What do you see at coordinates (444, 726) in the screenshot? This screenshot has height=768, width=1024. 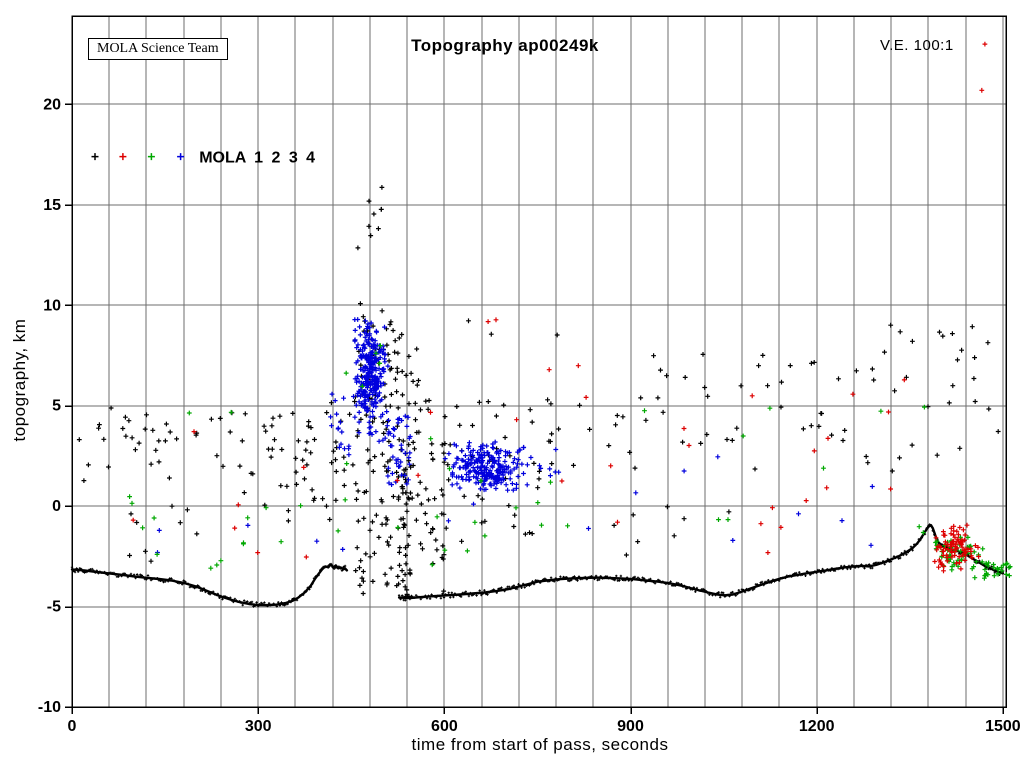 I see `svg-text: 600` at bounding box center [444, 726].